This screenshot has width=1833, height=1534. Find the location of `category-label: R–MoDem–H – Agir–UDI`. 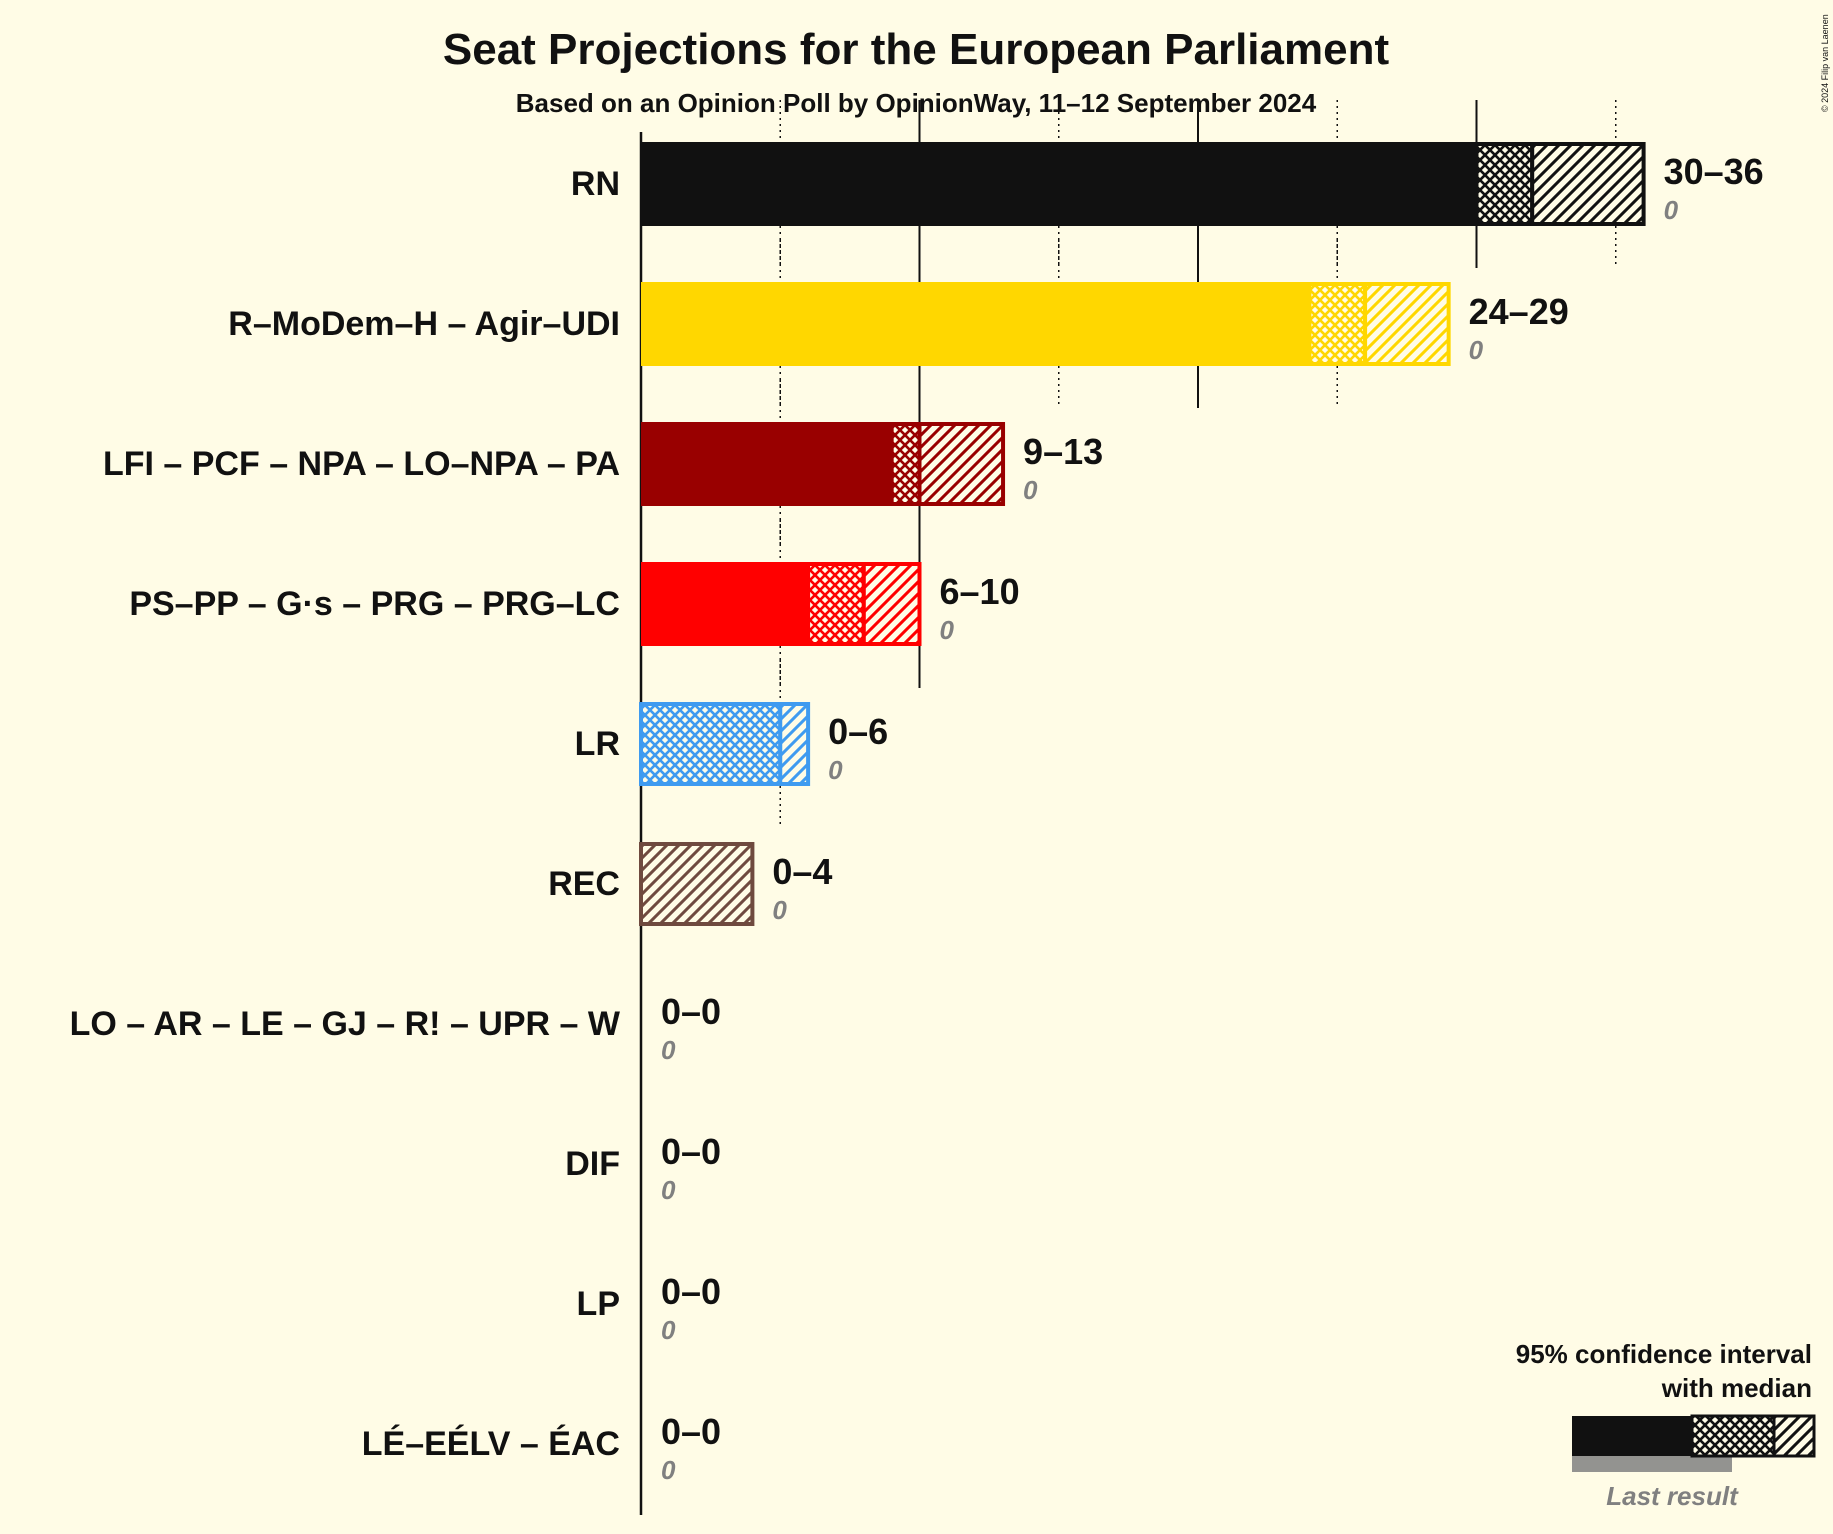

category-label: R–MoDem–H – Agir–UDI is located at coordinates (424, 324).